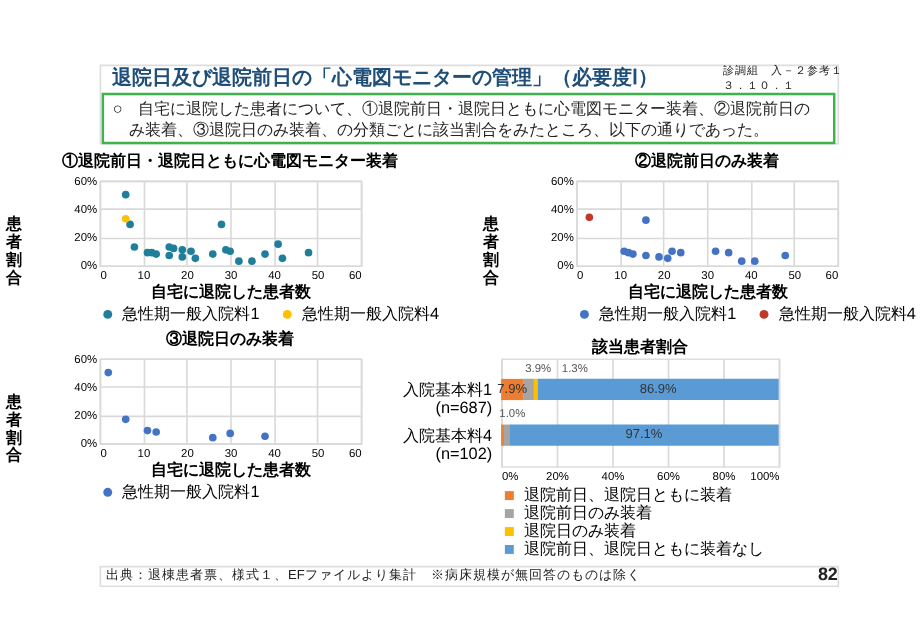  What do you see at coordinates (230, 159) in the screenshot?
I see `chart-title: ①退院前日・退院日ともに心電図モニター装着` at bounding box center [230, 159].